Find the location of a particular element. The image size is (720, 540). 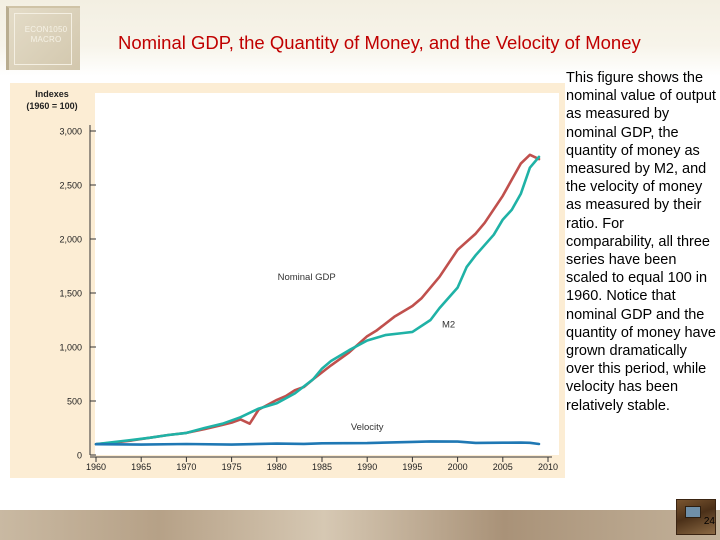

x-tick-label-2005: 2005 is located at coordinates (503, 467).